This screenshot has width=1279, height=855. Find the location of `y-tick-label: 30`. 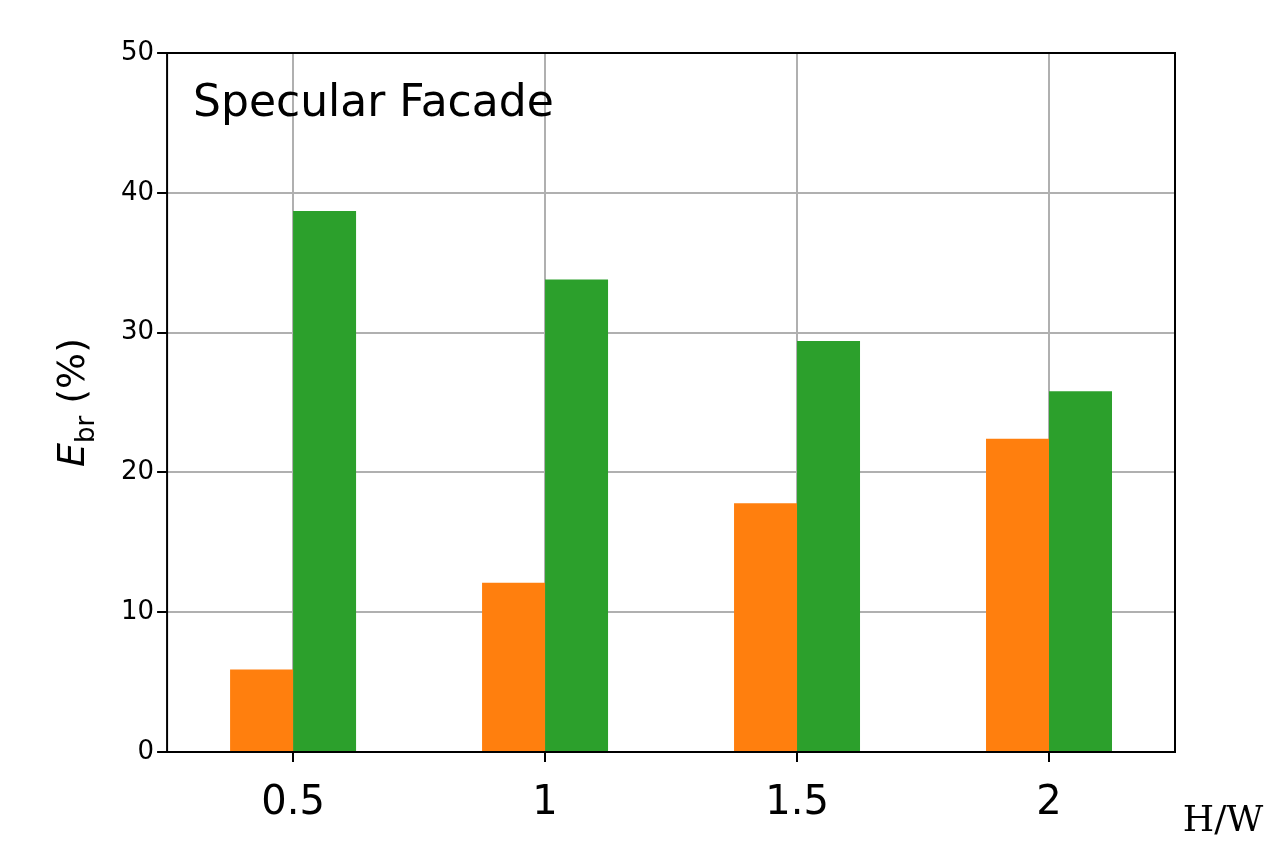

y-tick-label: 30 is located at coordinates (137, 330).